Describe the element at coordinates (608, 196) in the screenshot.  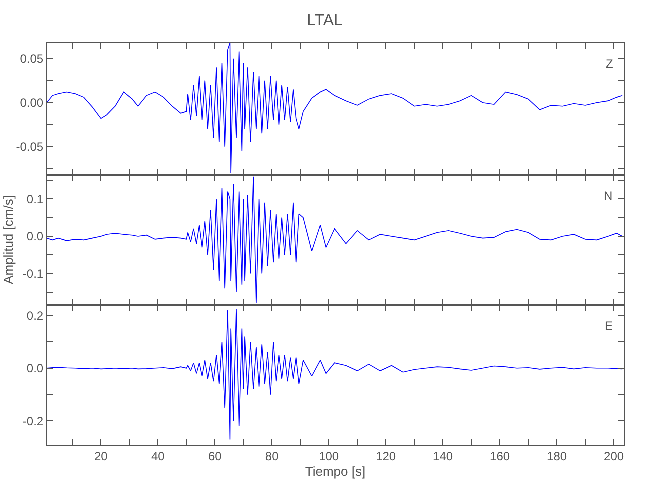
I see `annotation: N` at that location.